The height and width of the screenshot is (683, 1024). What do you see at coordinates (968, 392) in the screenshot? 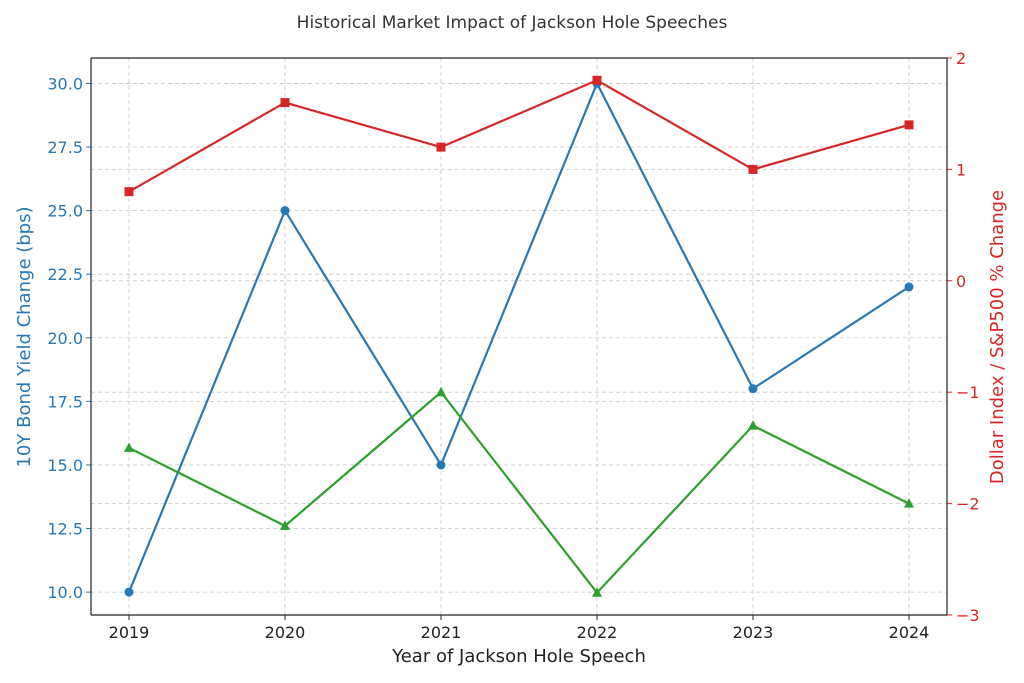
I see `y-right-tick-label: −1` at bounding box center [968, 392].